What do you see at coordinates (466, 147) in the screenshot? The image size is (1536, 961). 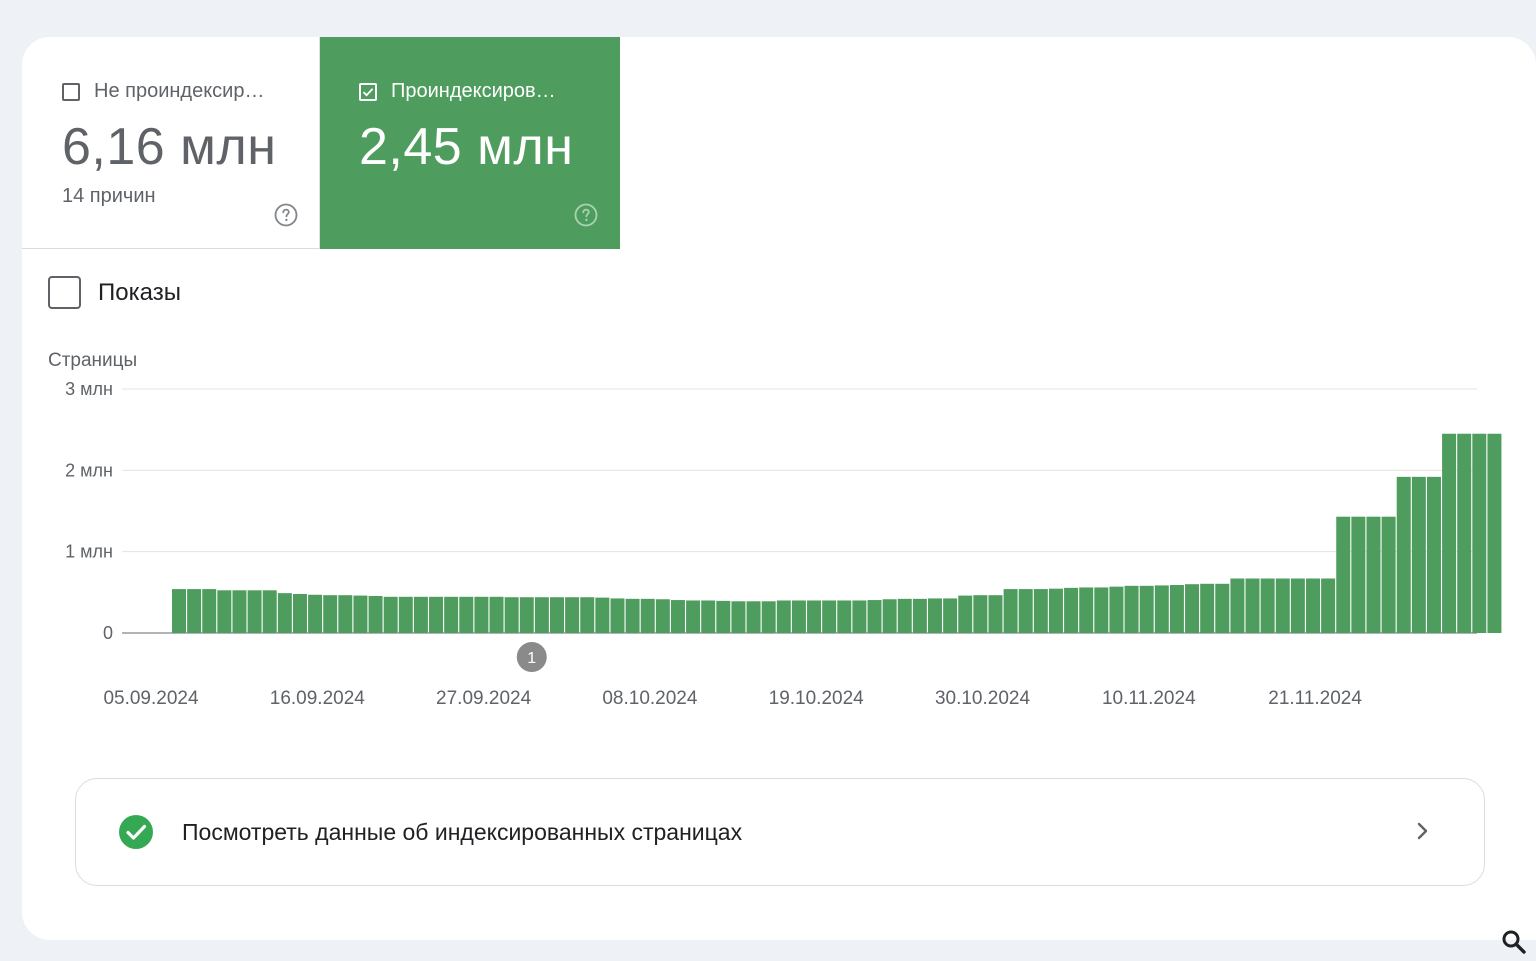 I see `indexed-value: 2,45 млн` at bounding box center [466, 147].